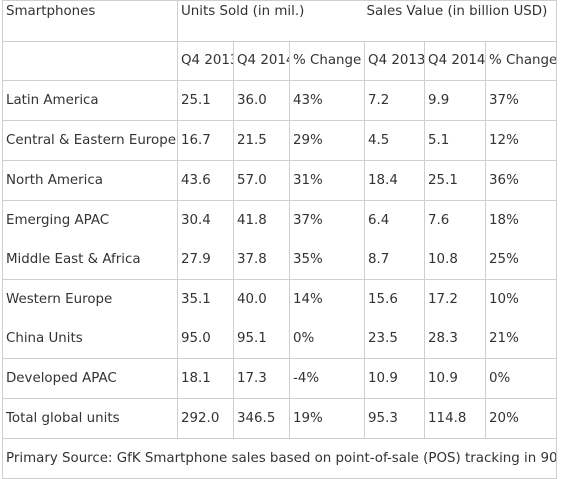 The height and width of the screenshot is (479, 564). What do you see at coordinates (455, 339) in the screenshot?
I see `sales-q4-2014-cell: 28.3` at bounding box center [455, 339].